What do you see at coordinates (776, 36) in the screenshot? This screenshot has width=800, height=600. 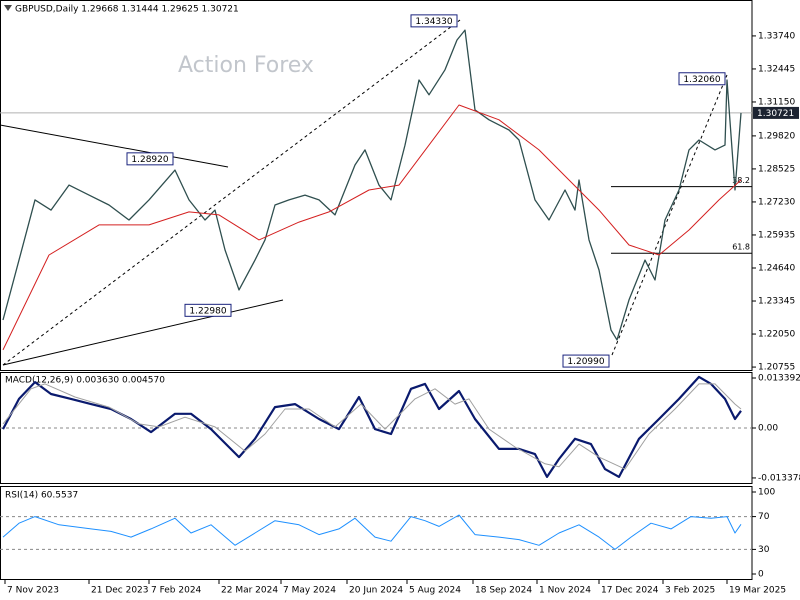 I see `y-tick-label: 1.33740` at bounding box center [776, 36].